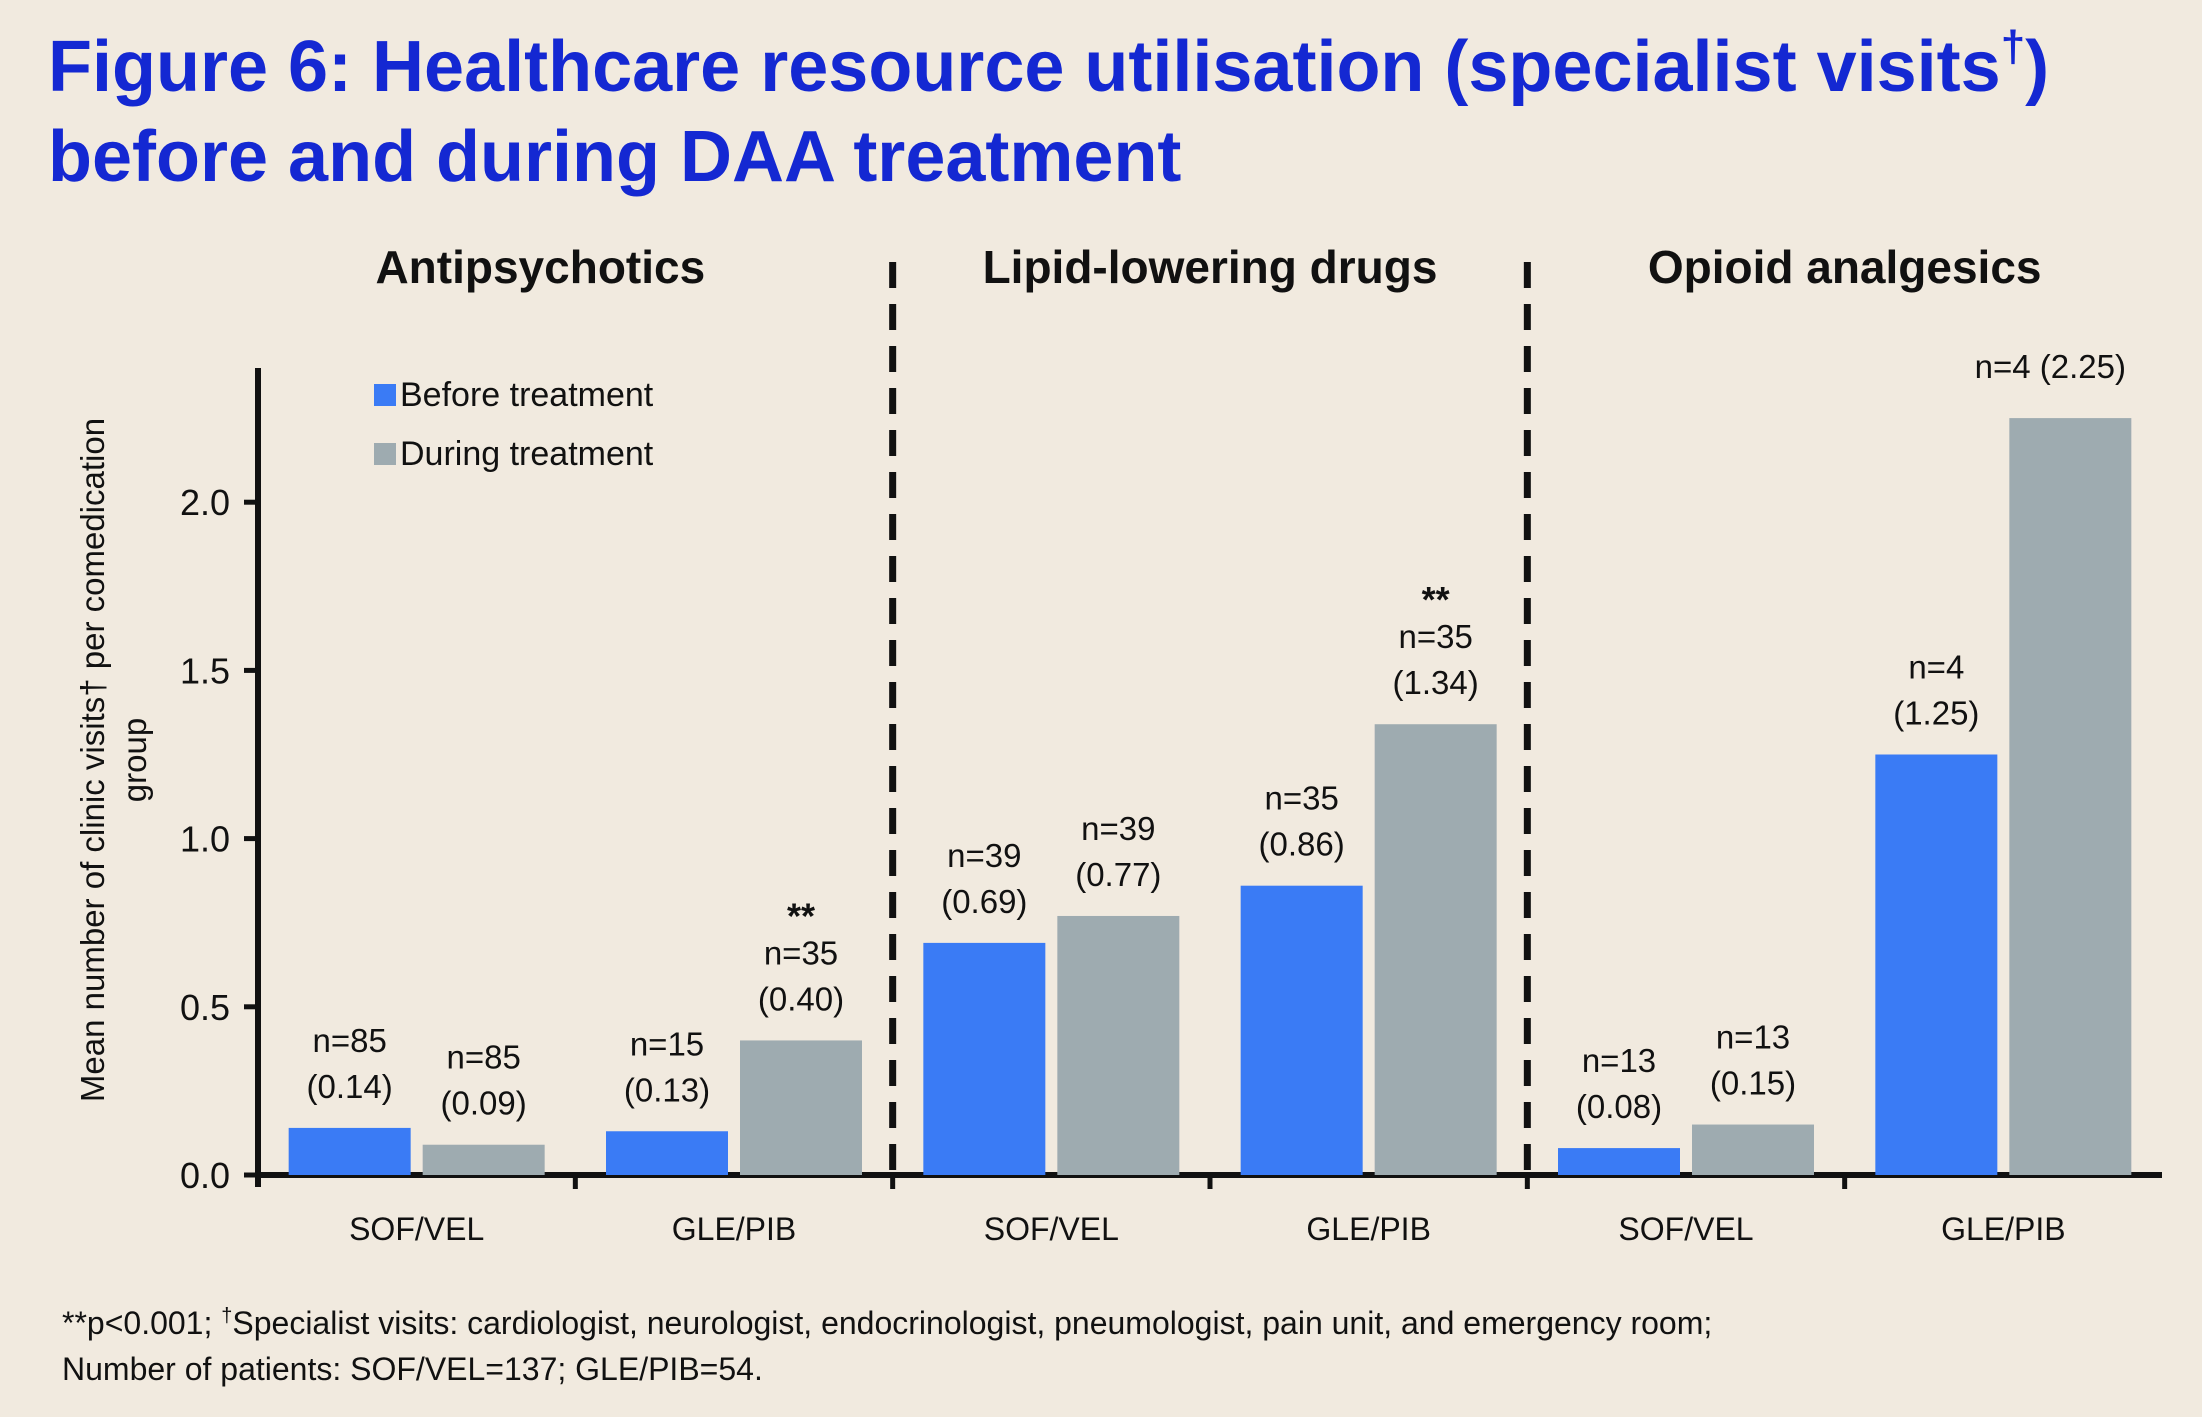 The width and height of the screenshot is (2202, 1417). Describe the element at coordinates (667, 1089) in the screenshot. I see `bar-value-label: (0.13)` at that location.